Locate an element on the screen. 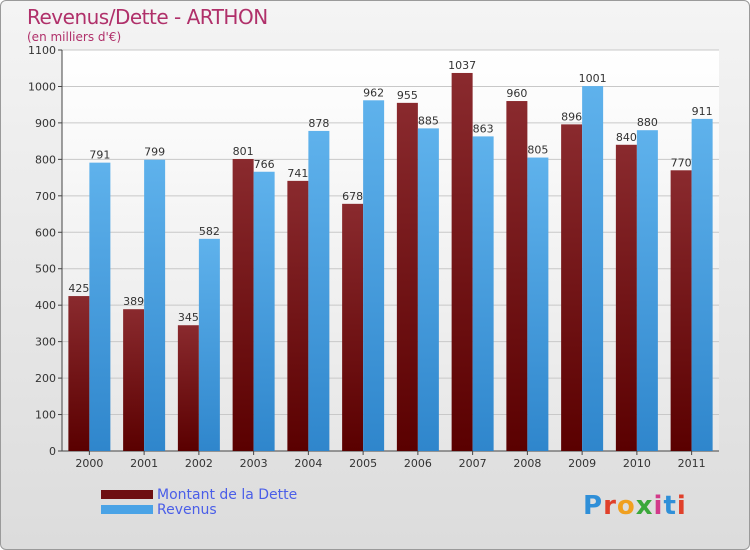 The image size is (750, 550). data-label: 805 is located at coordinates (537, 150).